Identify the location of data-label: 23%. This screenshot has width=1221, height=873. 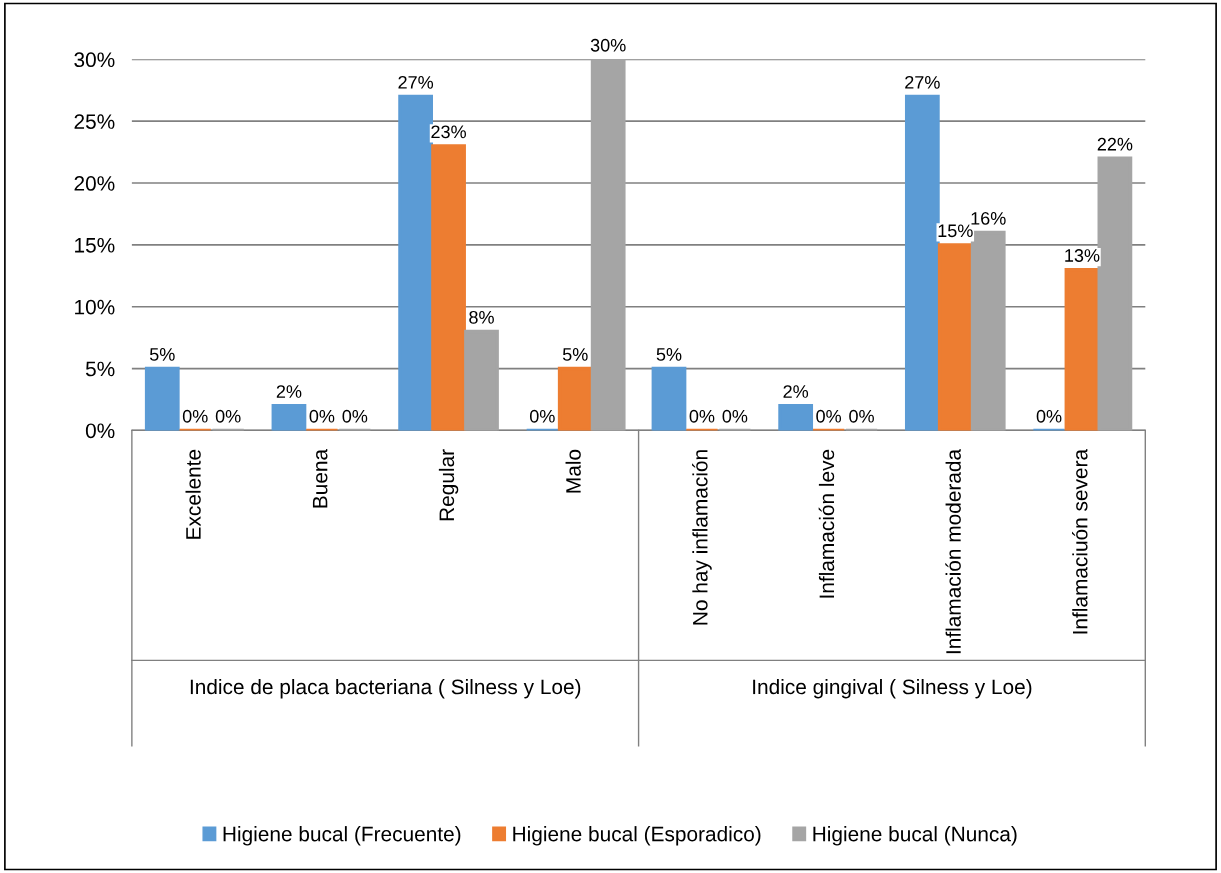
(448, 132).